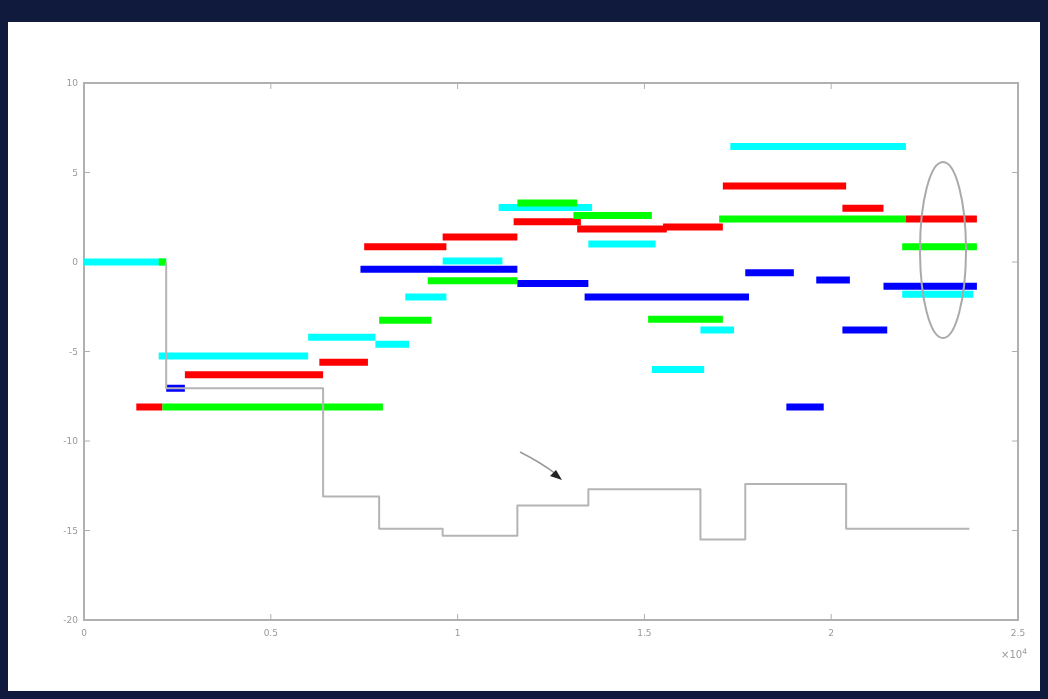  What do you see at coordinates (73, 351) in the screenshot?
I see `y-tick-label: -5` at bounding box center [73, 351].